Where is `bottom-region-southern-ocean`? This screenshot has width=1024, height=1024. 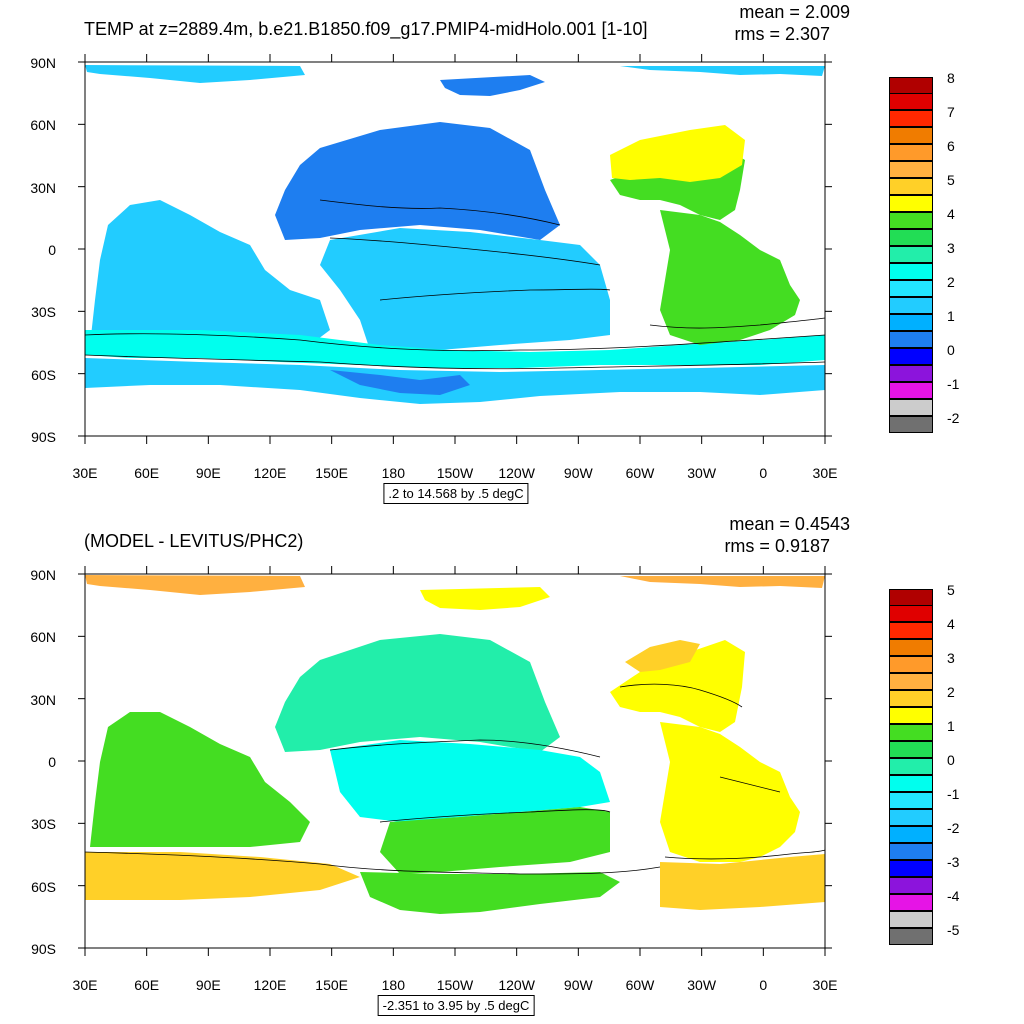 bottom-region-southern-ocean is located at coordinates (490, 893).